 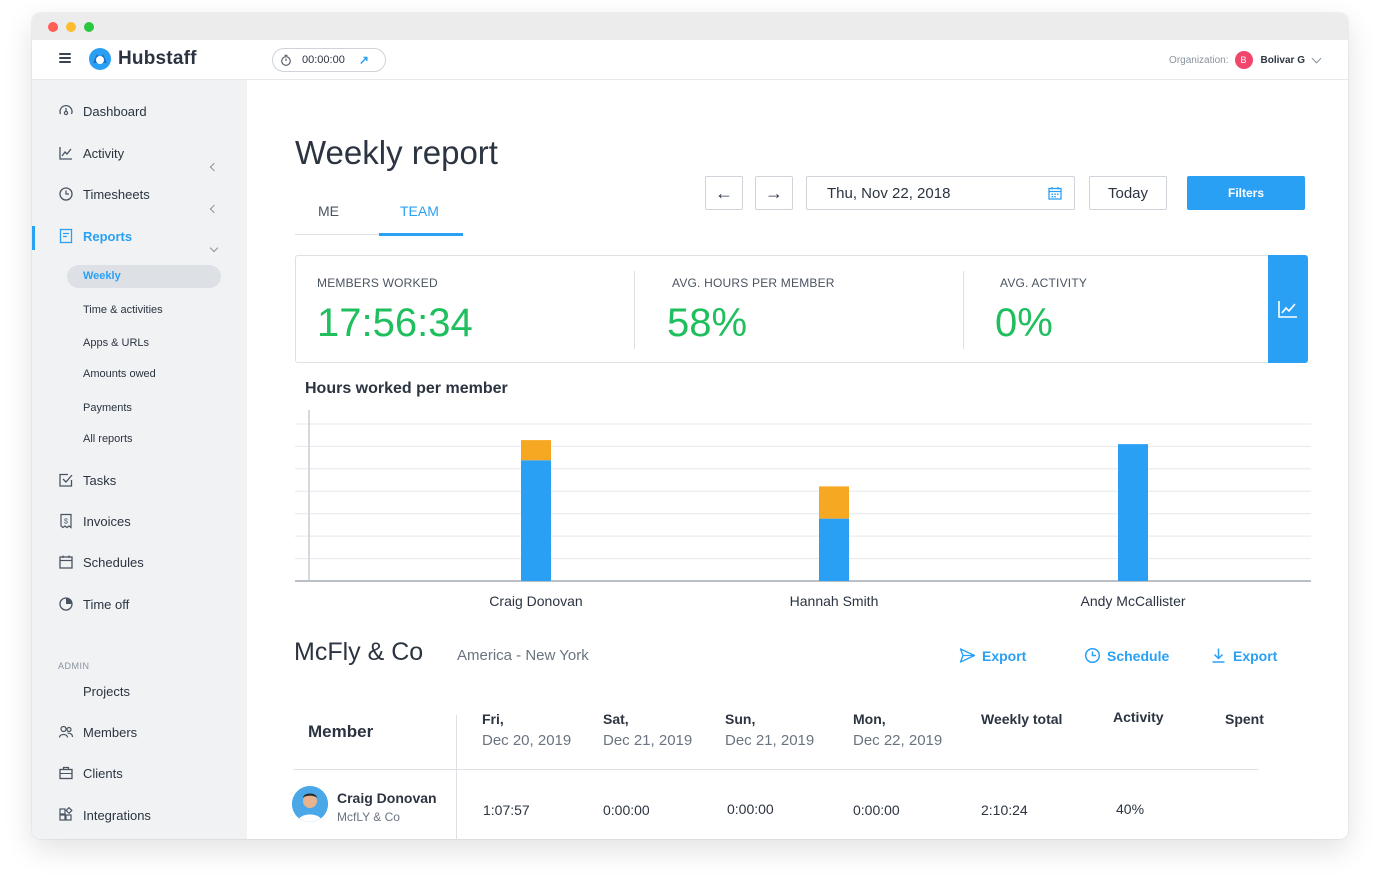 I want to click on member-name: Craig Donovan, so click(x=387, y=798).